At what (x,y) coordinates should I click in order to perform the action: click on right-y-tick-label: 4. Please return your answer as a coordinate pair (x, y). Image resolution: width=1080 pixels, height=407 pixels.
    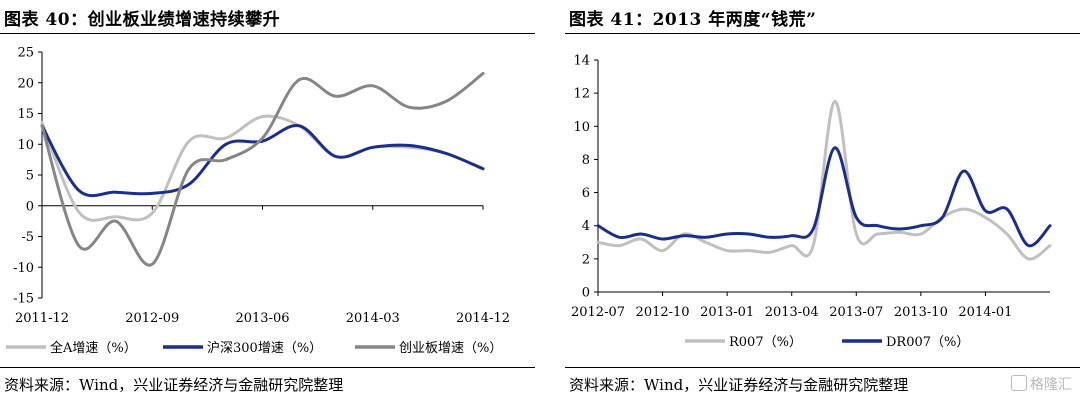
    Looking at the image, I should click on (586, 226).